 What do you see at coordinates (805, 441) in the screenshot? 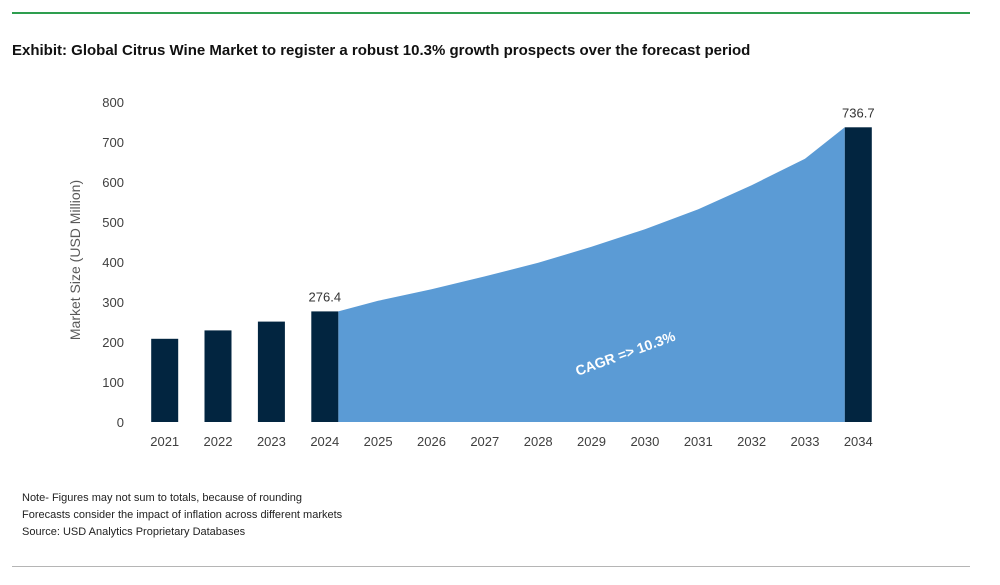
I see `x-tick-2033: 2033` at bounding box center [805, 441].